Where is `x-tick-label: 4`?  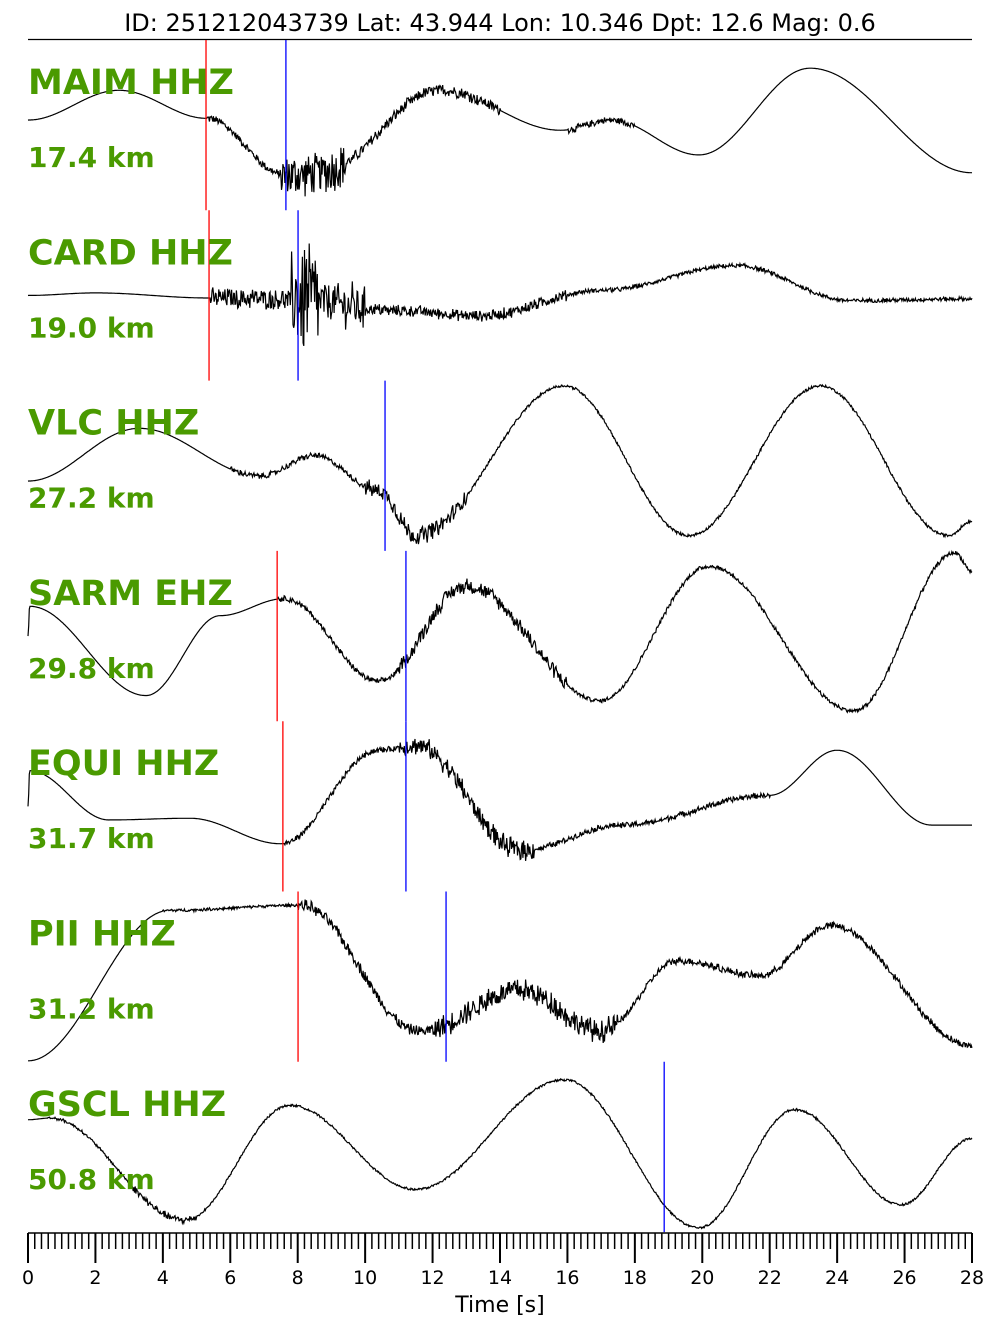 x-tick-label: 4 is located at coordinates (163, 1278).